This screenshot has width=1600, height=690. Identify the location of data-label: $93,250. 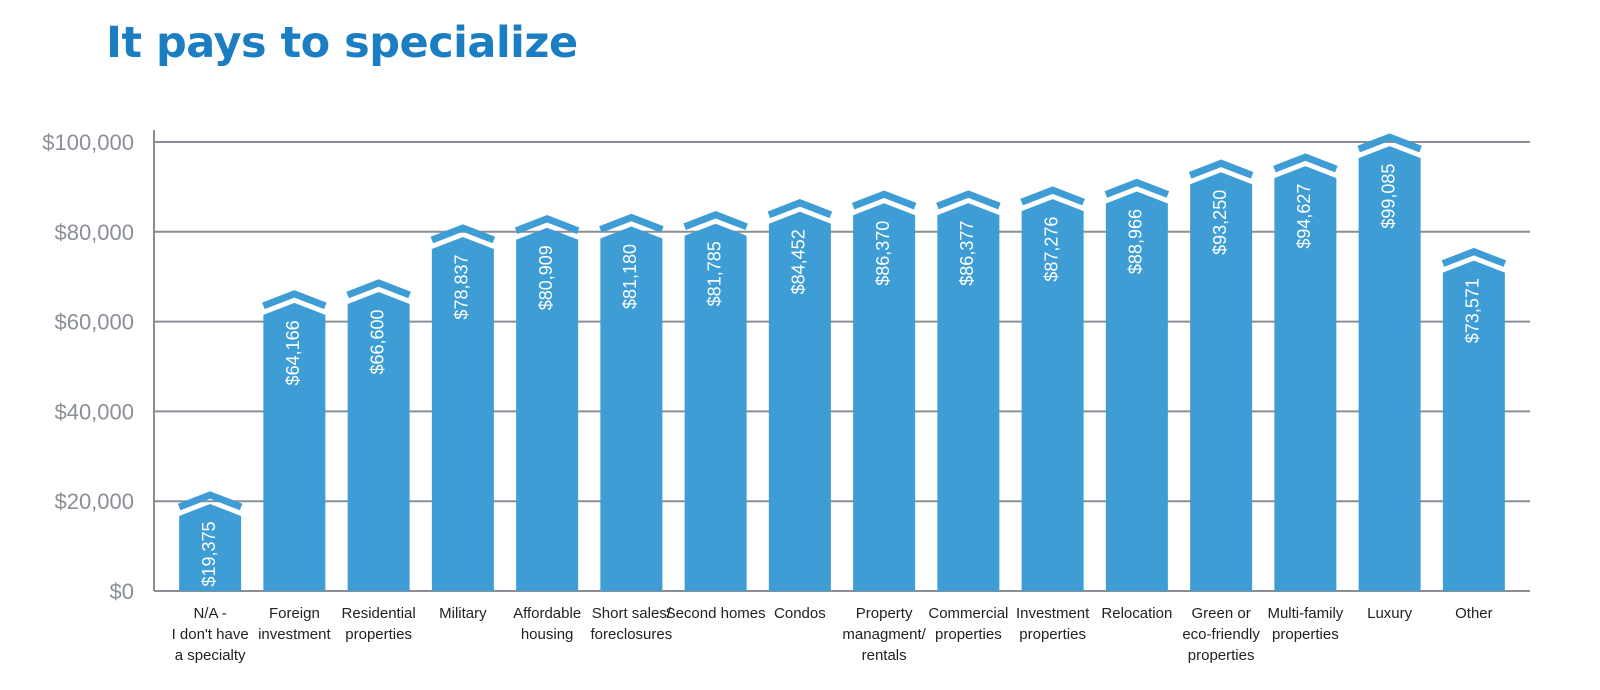
(1220, 222).